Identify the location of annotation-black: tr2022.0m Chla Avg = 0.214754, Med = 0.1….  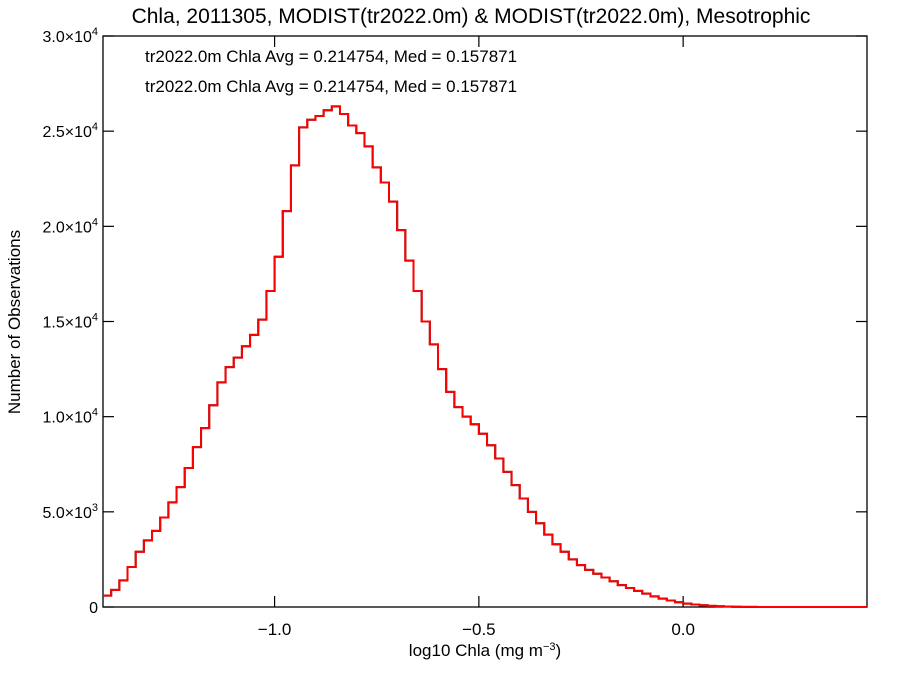
(331, 56).